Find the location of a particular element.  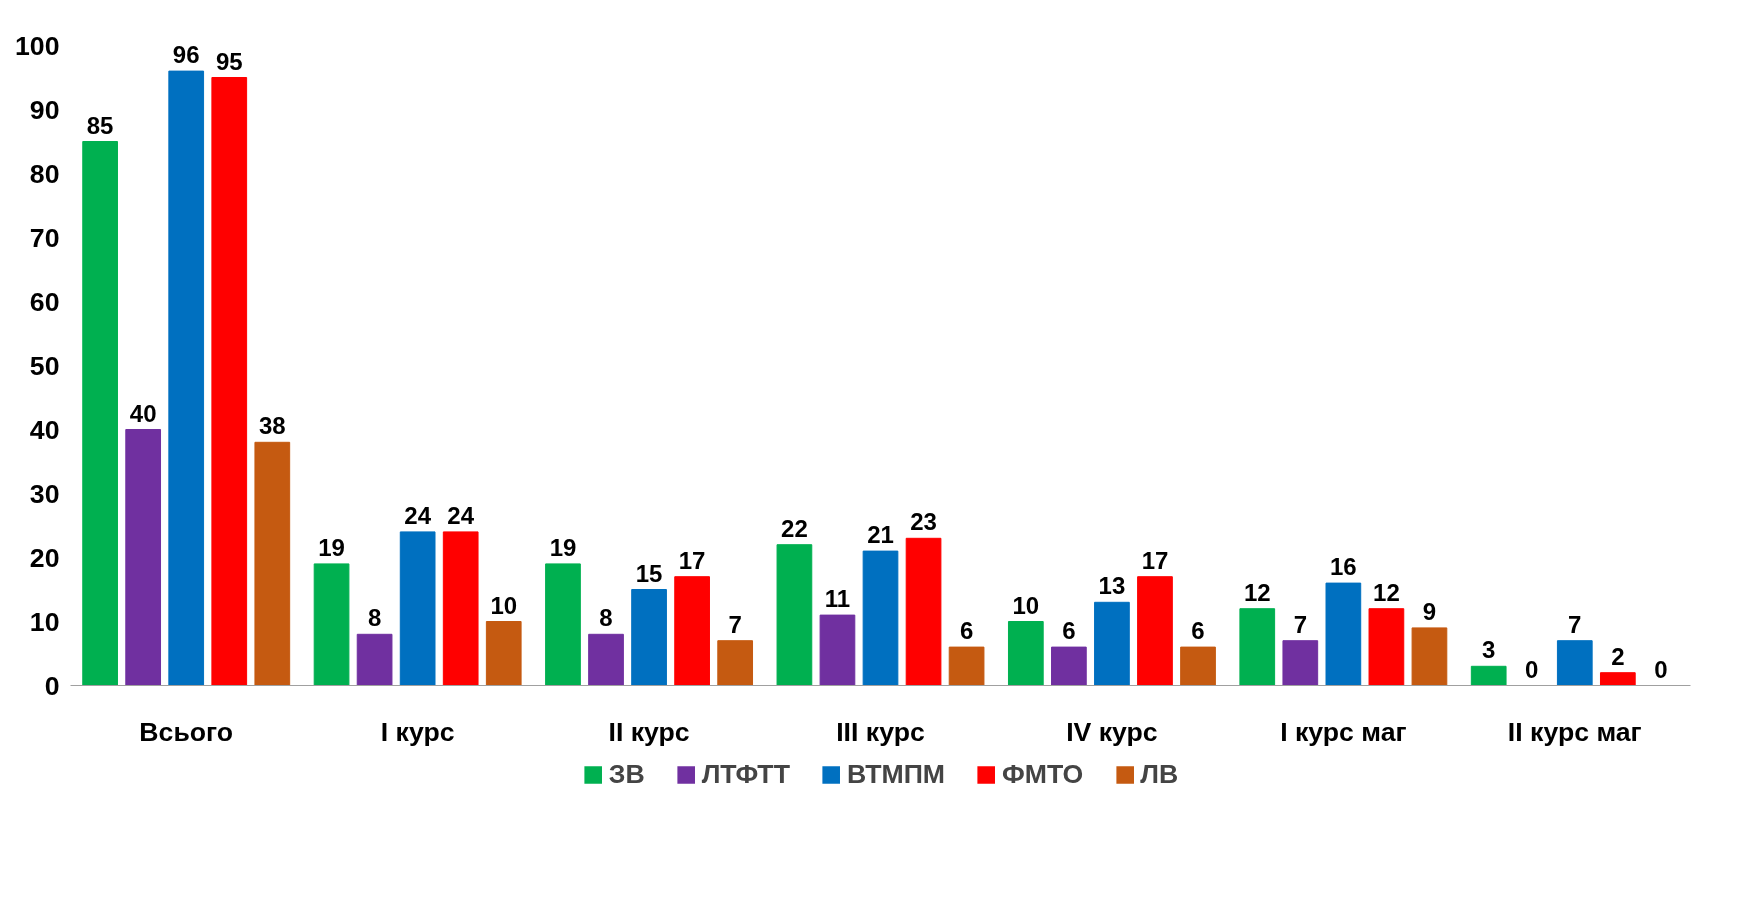

y-tick-label: 0 is located at coordinates (52, 685).